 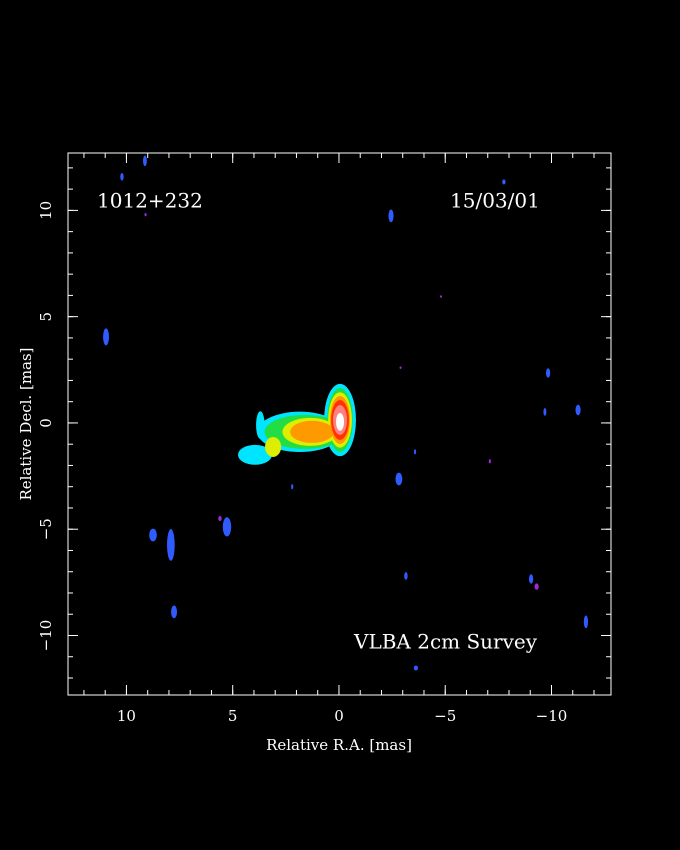 What do you see at coordinates (552, 716) in the screenshot?
I see `x-tick-label: −10` at bounding box center [552, 716].